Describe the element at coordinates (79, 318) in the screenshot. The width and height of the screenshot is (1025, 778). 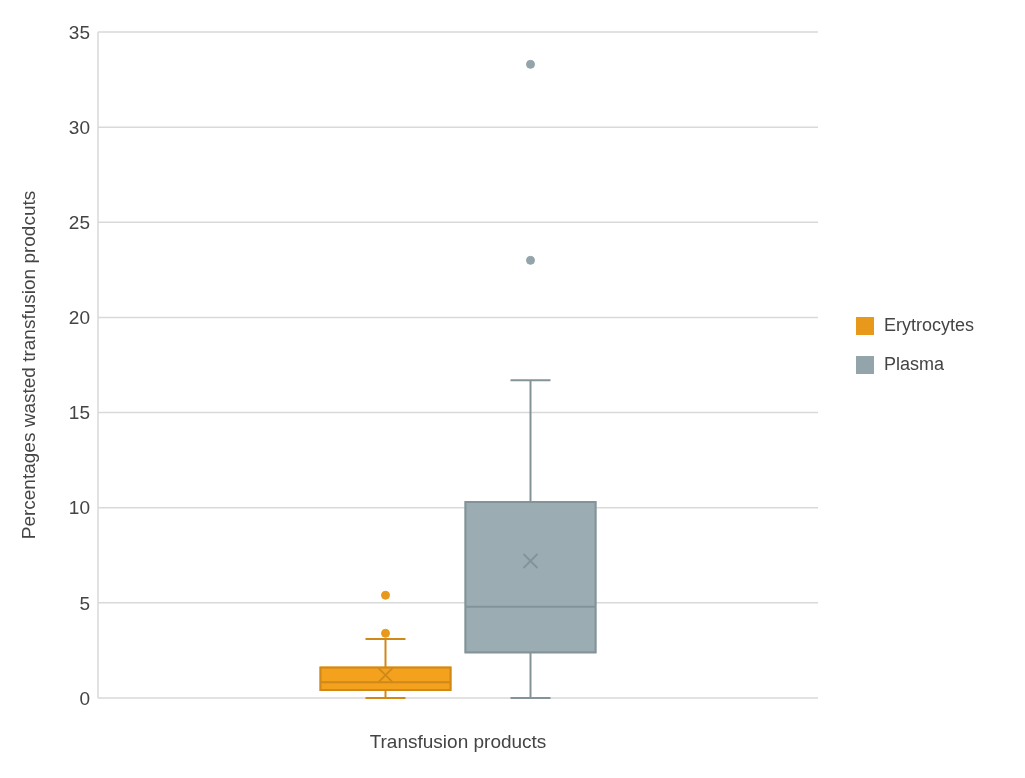
I see `y-tick-label: 20` at that location.